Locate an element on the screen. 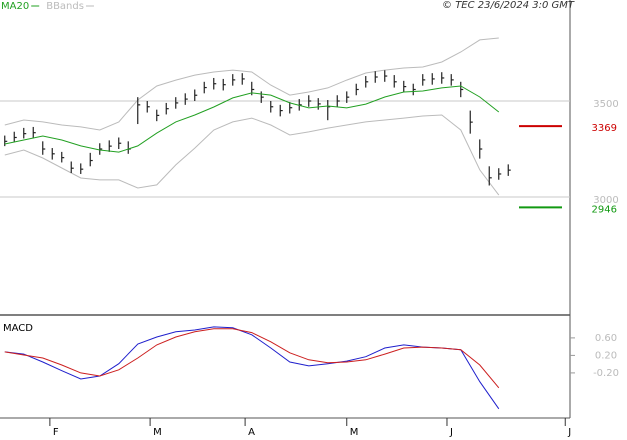 Image resolution: width=627 pixels, height=440 pixels. level-label: 2946 is located at coordinates (604, 209).